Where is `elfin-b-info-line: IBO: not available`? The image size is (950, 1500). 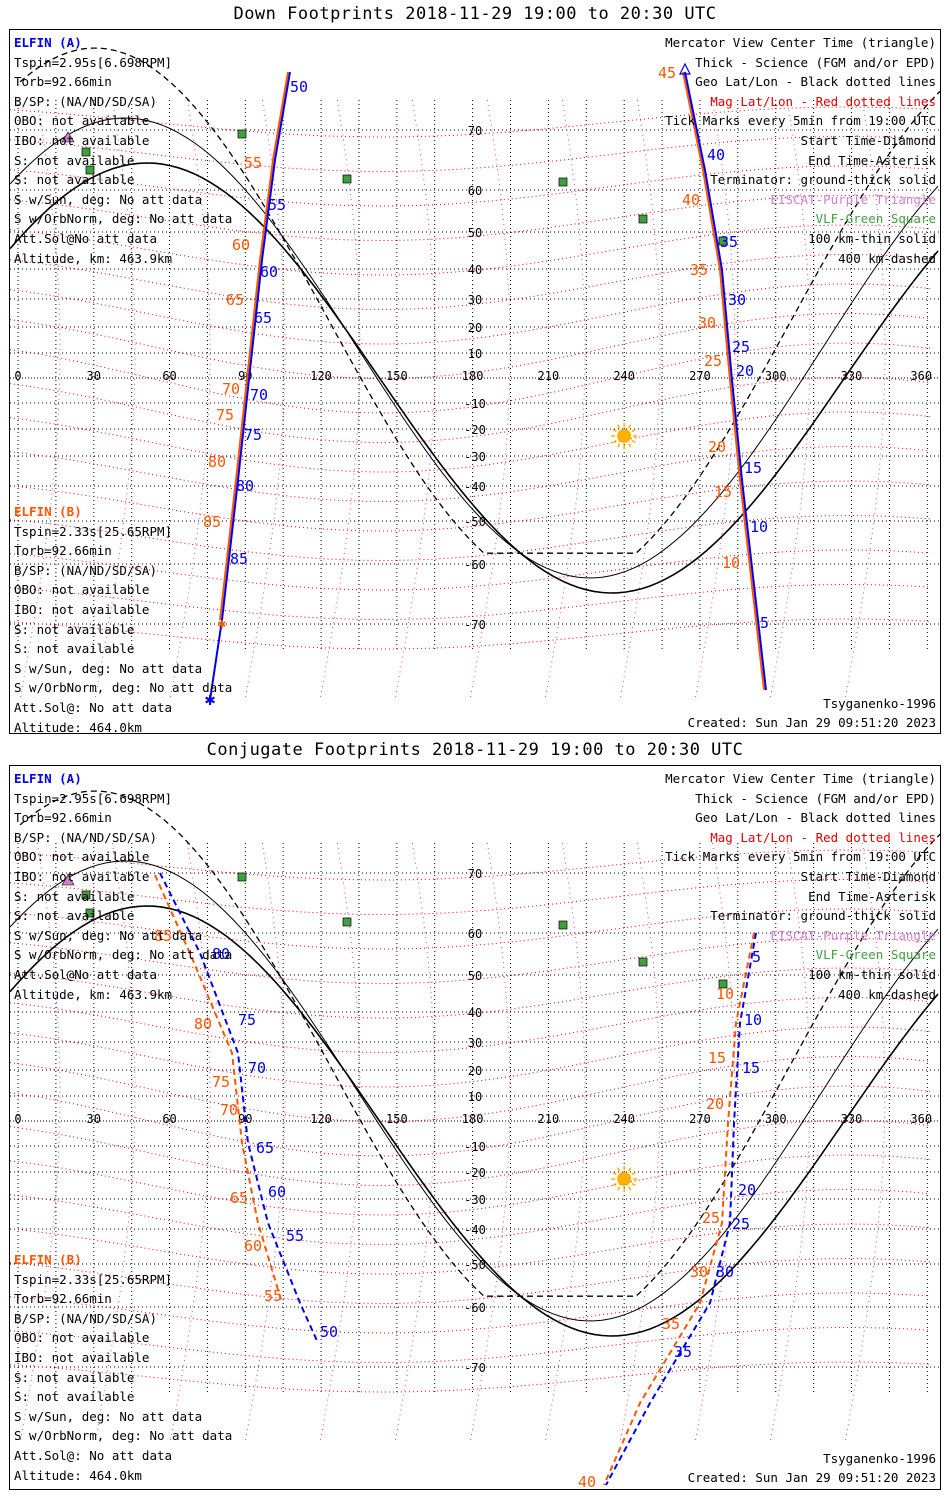
elfin-b-info-line: IBO: not available is located at coordinates (82, 609).